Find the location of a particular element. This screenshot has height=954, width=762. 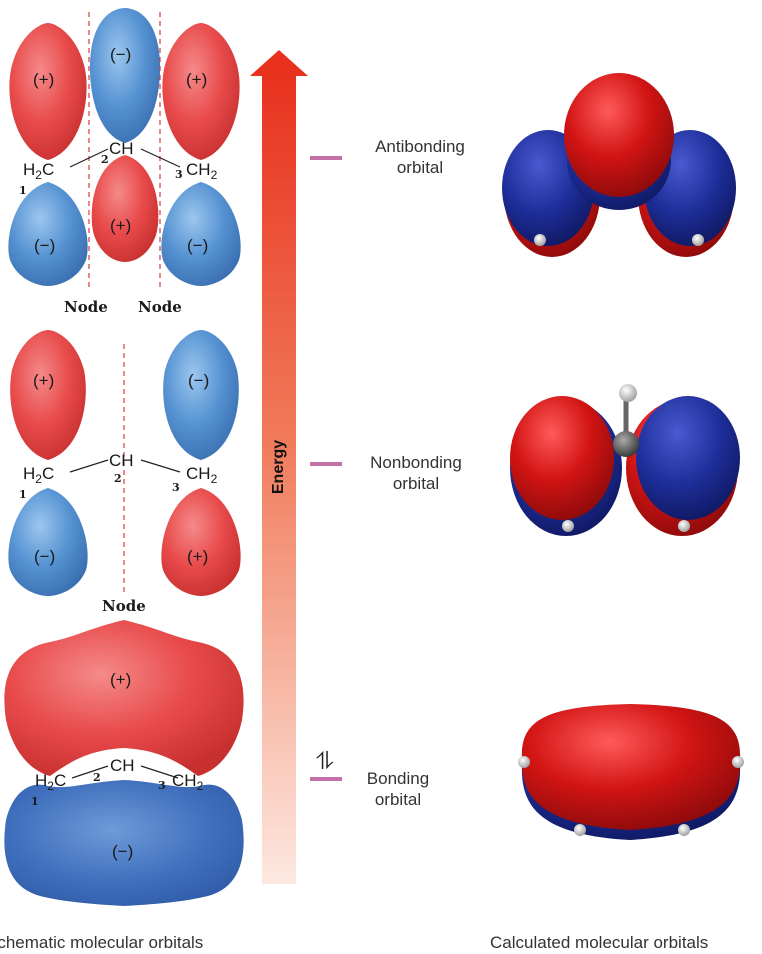

nonbonding-level-line is located at coordinates (326, 464).